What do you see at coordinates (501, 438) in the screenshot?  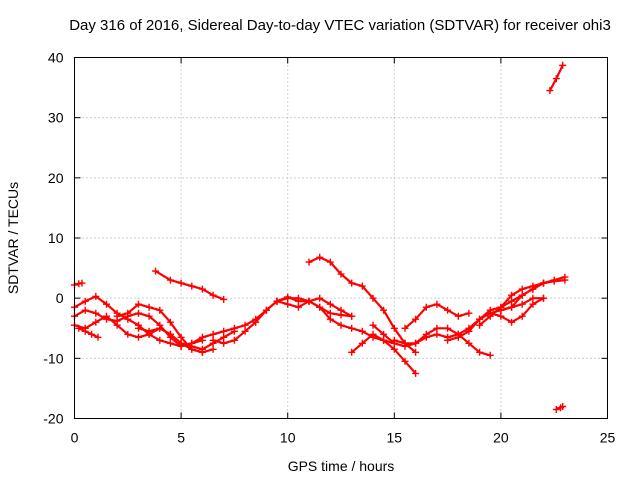 I see `x-tick-label: 20` at bounding box center [501, 438].